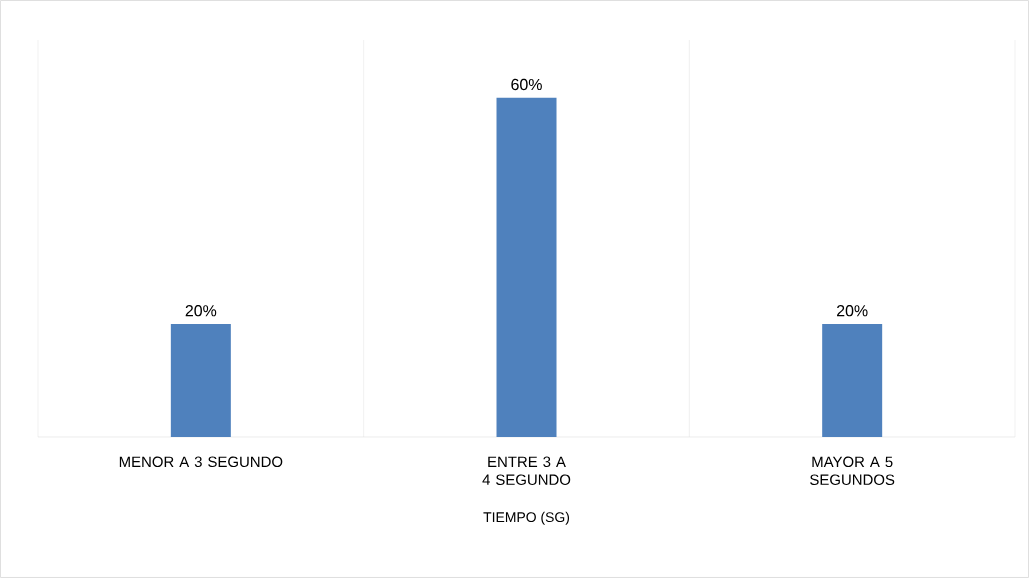 The width and height of the screenshot is (1029, 578). Describe the element at coordinates (201, 462) in the screenshot. I see `x-tick-label: MENOR A 3 SEGUNDO` at that location.